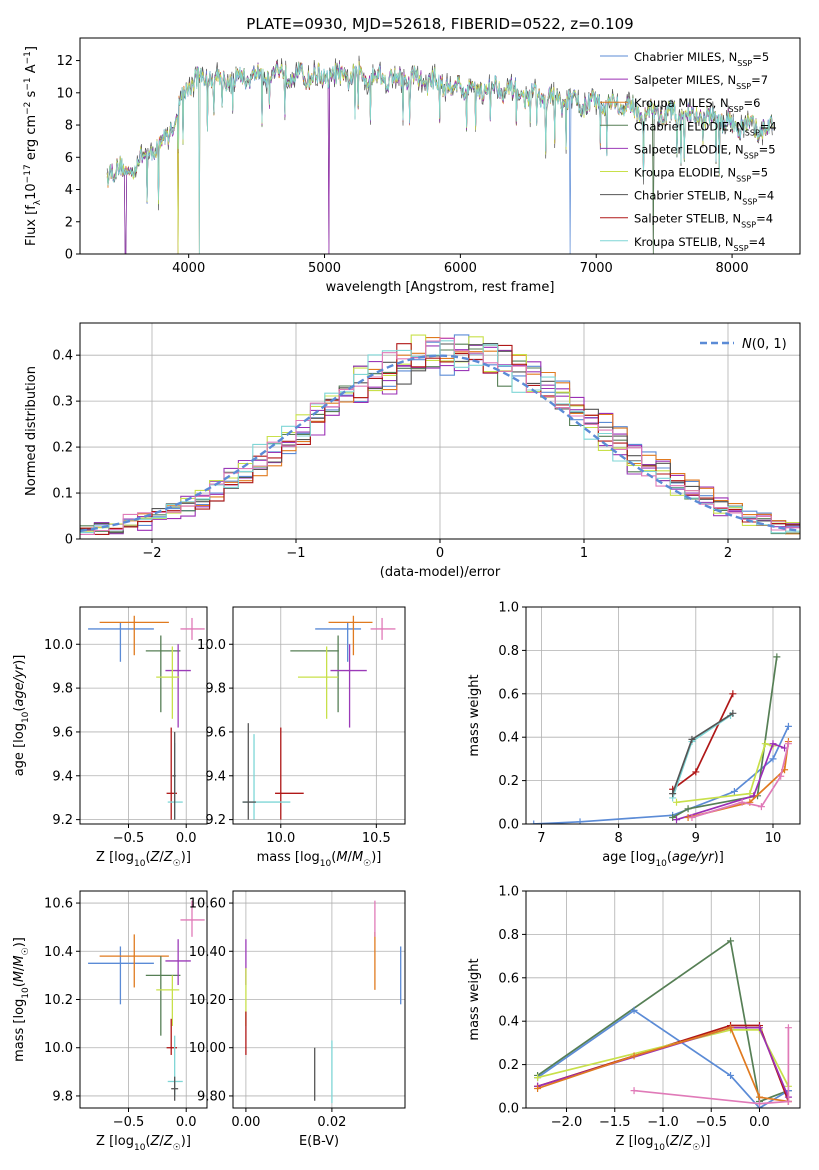  Describe the element at coordinates (508, 978) in the screenshot. I see `y-tick-label: 0.6` at that location.